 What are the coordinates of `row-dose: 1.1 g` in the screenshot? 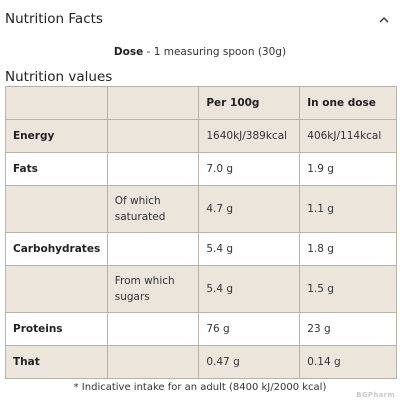 It's located at (348, 209).